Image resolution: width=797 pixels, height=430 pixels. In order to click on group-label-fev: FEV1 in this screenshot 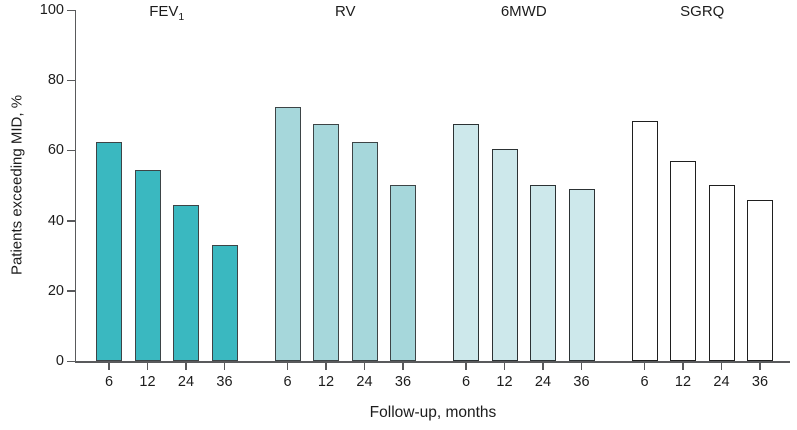, I will do `click(167, 13)`.